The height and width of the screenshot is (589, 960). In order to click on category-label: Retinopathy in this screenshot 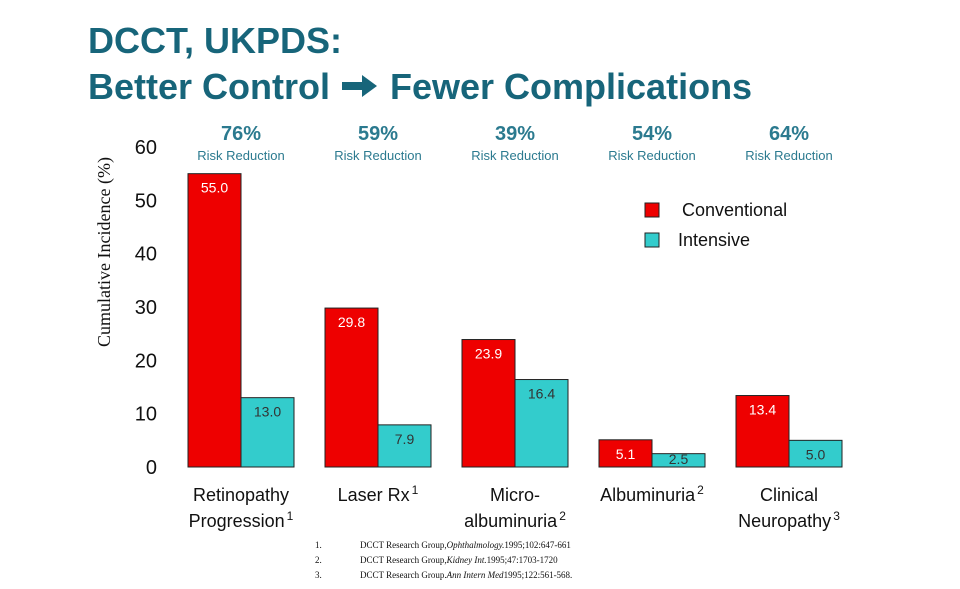, I will do `click(241, 495)`.